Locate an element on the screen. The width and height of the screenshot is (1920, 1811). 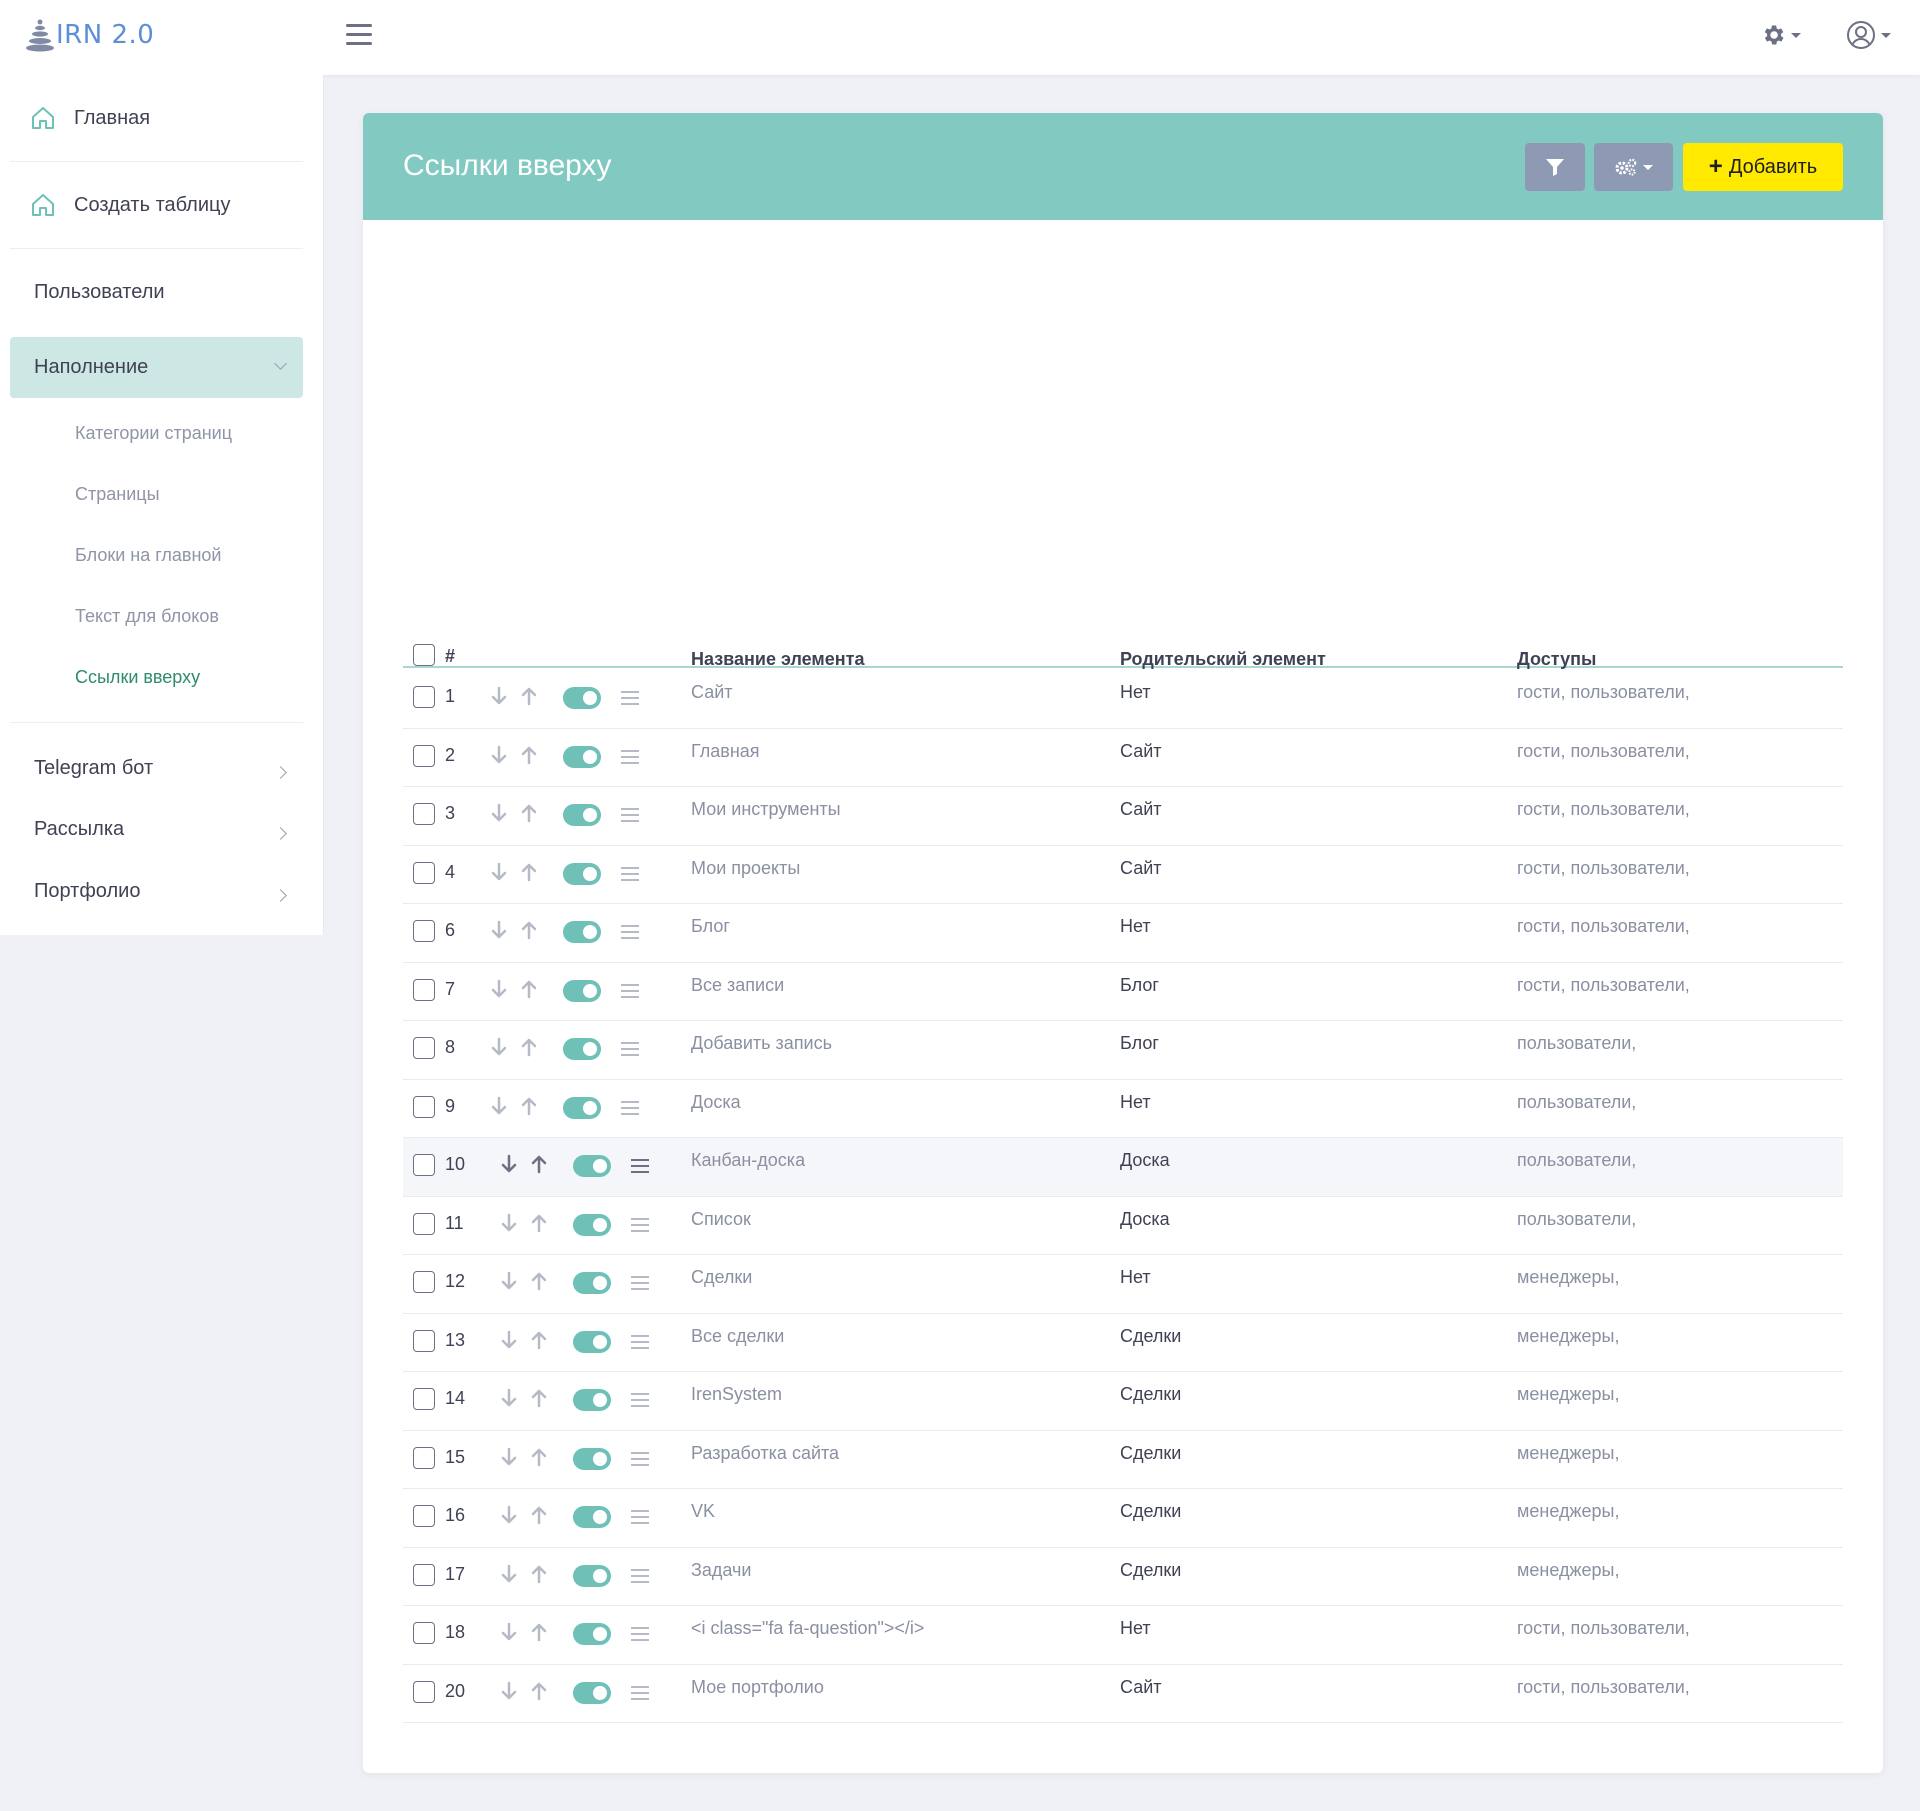
sidebar-group-portfolio: Портфолио is located at coordinates (156, 891).